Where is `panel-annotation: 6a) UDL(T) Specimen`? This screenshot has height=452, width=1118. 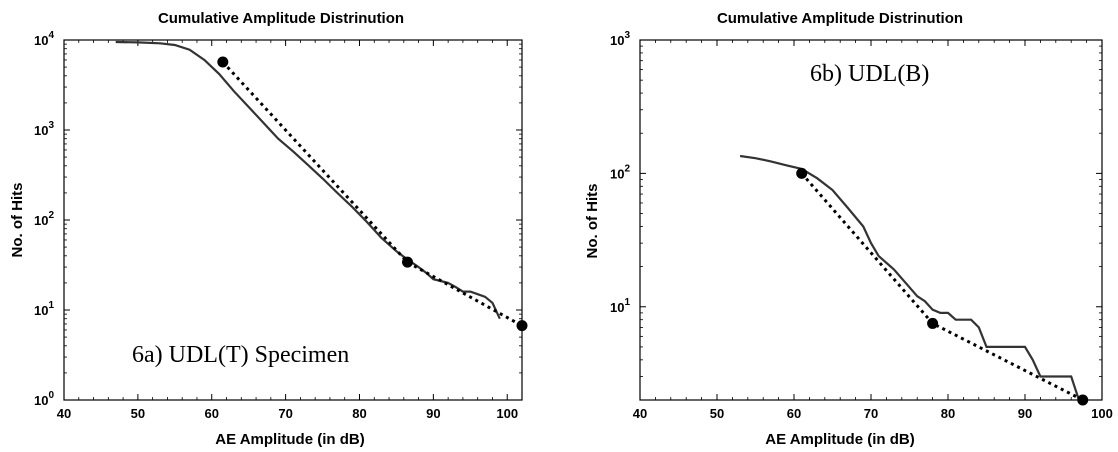
panel-annotation: 6a) UDL(T) Specimen is located at coordinates (240, 355).